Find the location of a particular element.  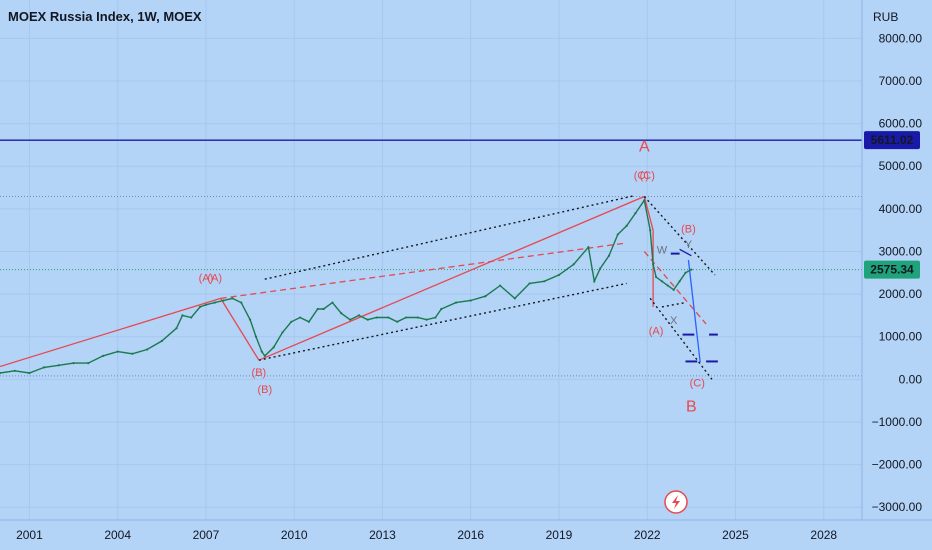

x-tick-label: 2019 is located at coordinates (559, 535).